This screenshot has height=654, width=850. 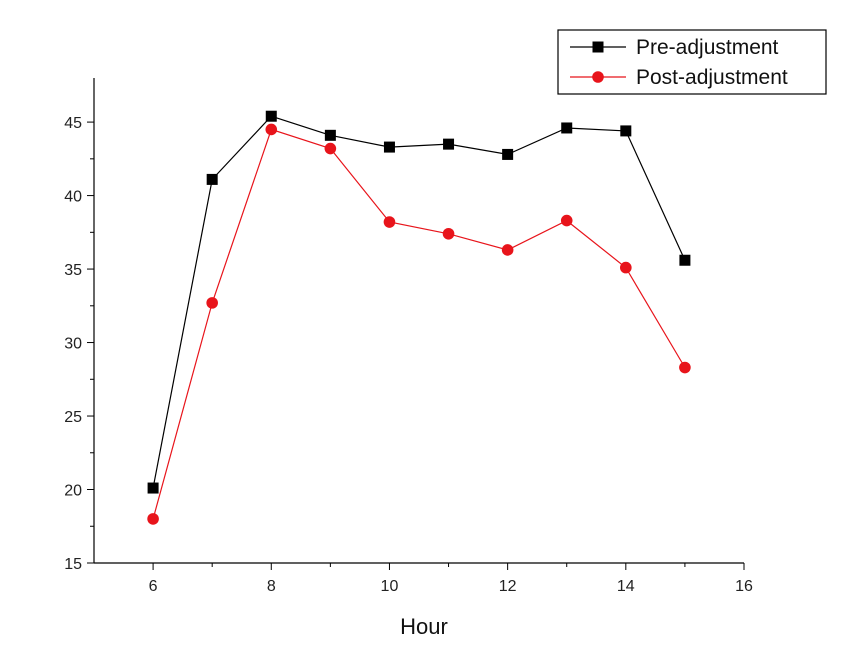 What do you see at coordinates (73, 491) in the screenshot?
I see `y-tick-label: 20` at bounding box center [73, 491].